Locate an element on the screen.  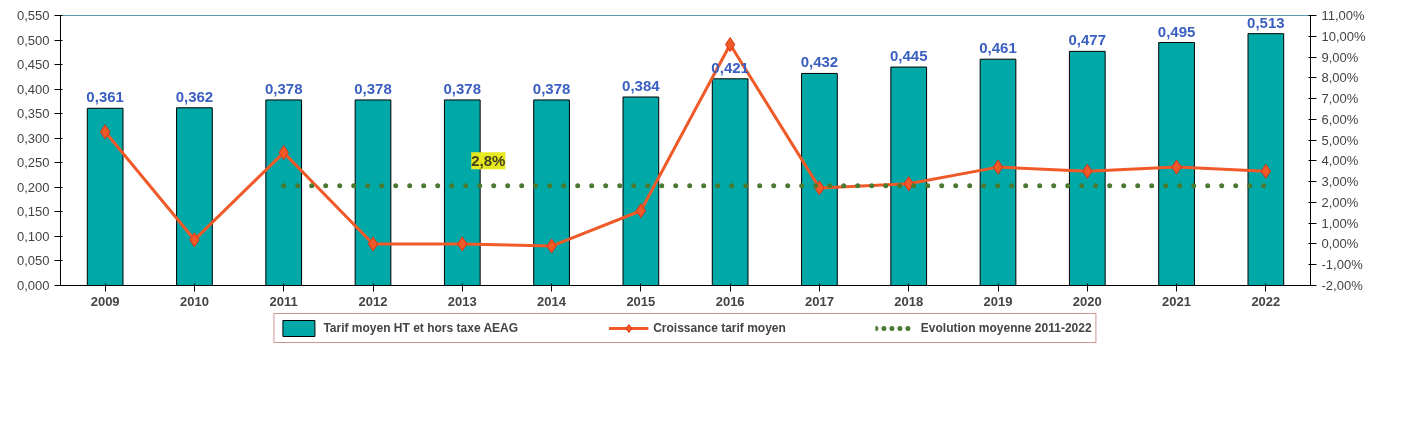
y-tick-label: 0,300 is located at coordinates (33, 138).